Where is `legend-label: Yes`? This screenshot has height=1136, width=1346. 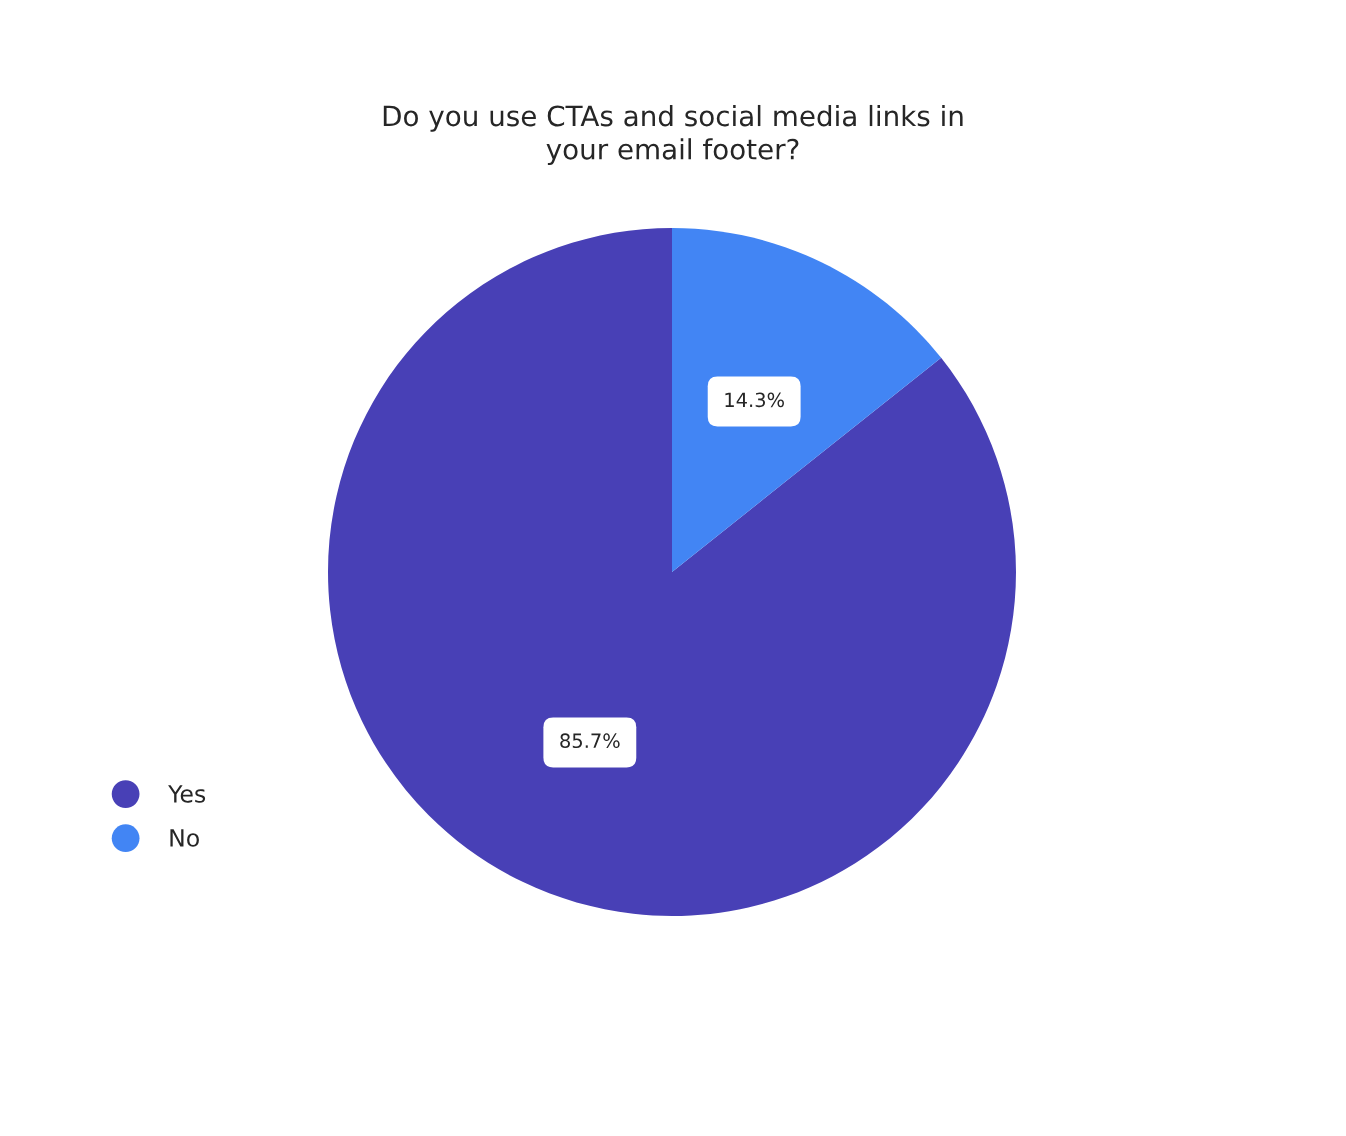 legend-label: Yes is located at coordinates (187, 794).